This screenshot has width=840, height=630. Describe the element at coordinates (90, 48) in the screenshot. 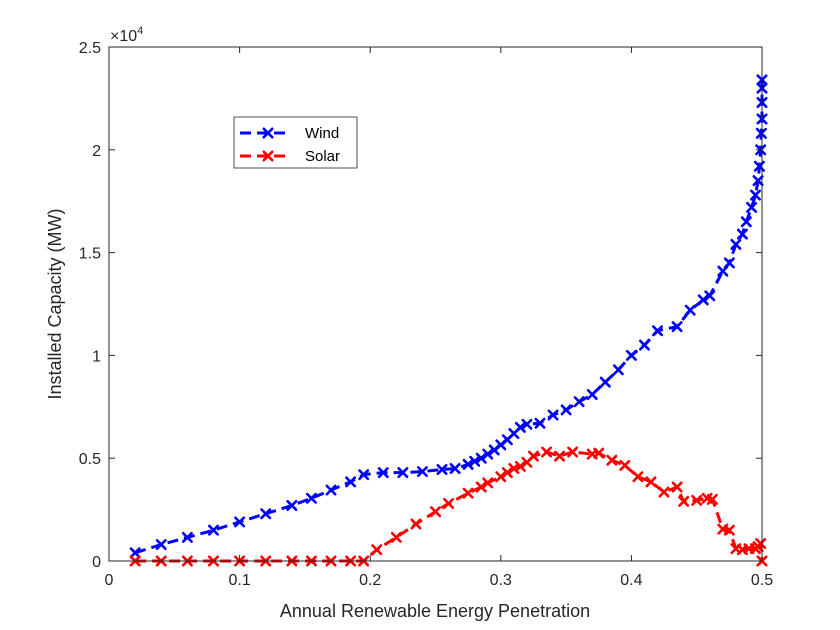

I see `y-tick-label: 2.5` at that location.